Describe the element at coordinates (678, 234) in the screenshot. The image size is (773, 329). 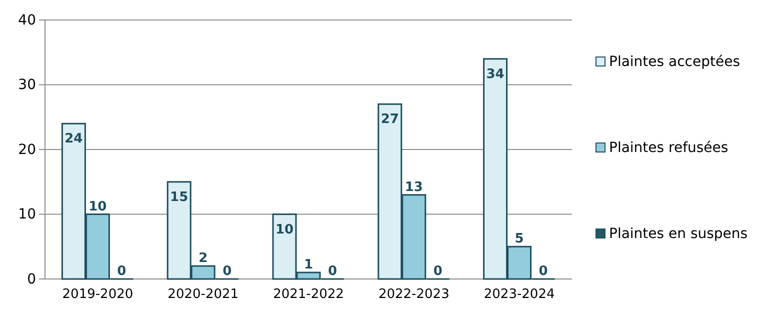
I see `legend-label: Plaintes en suspens` at that location.